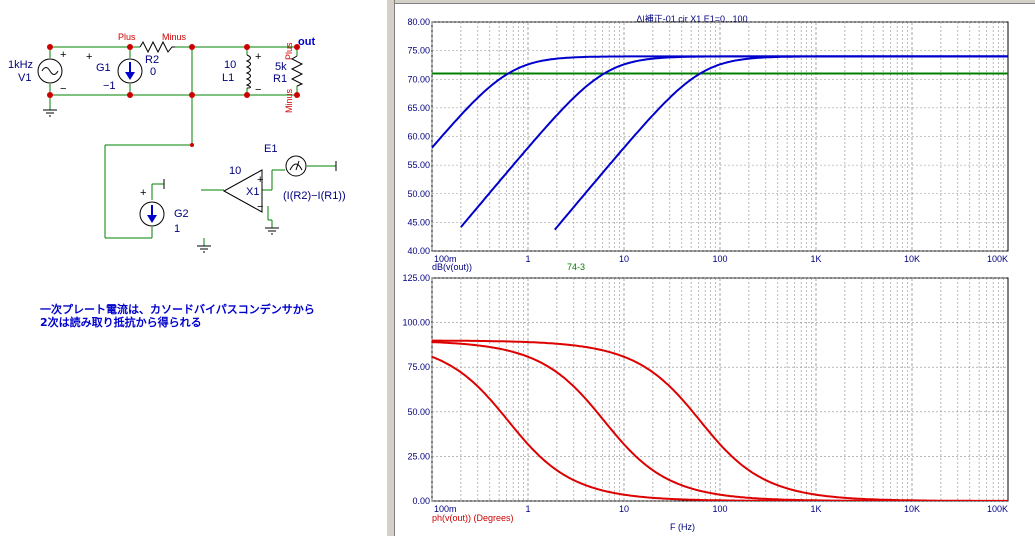 The width and height of the screenshot is (1035, 536). What do you see at coordinates (297, 71) in the screenshot?
I see `resistor-r1` at bounding box center [297, 71].